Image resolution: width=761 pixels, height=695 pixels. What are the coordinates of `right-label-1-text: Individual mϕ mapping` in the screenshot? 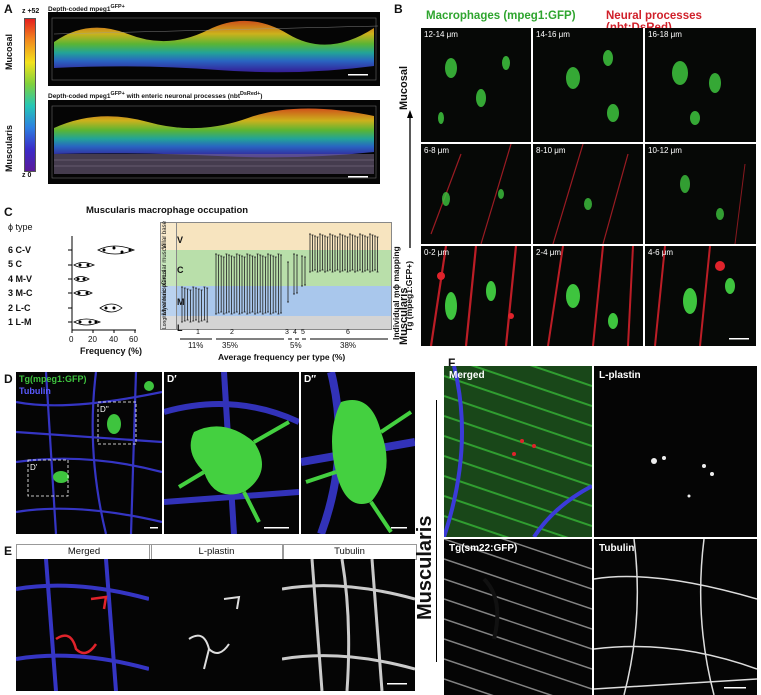 It's located at (396, 293).